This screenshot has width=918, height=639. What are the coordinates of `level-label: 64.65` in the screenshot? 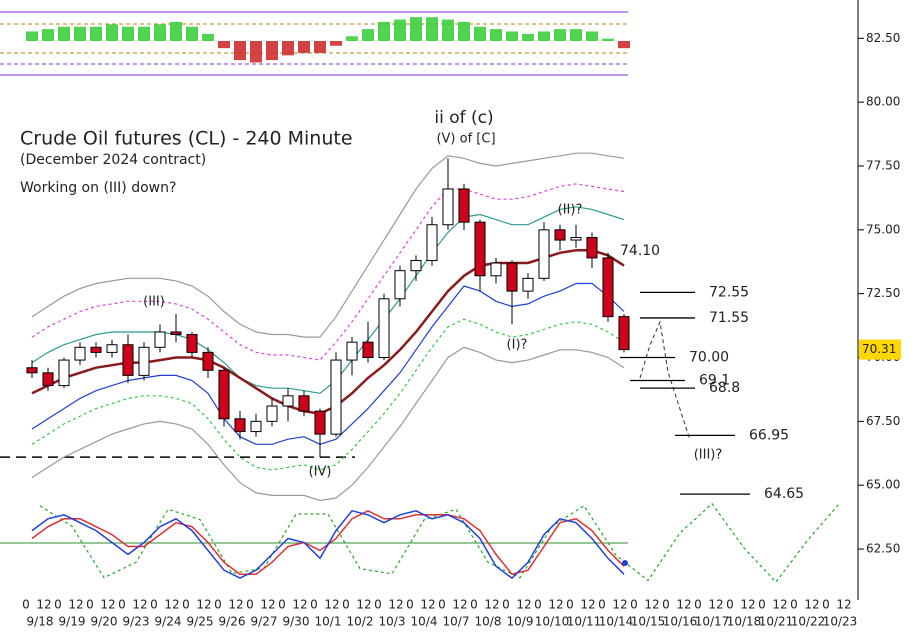 It's located at (784, 494).